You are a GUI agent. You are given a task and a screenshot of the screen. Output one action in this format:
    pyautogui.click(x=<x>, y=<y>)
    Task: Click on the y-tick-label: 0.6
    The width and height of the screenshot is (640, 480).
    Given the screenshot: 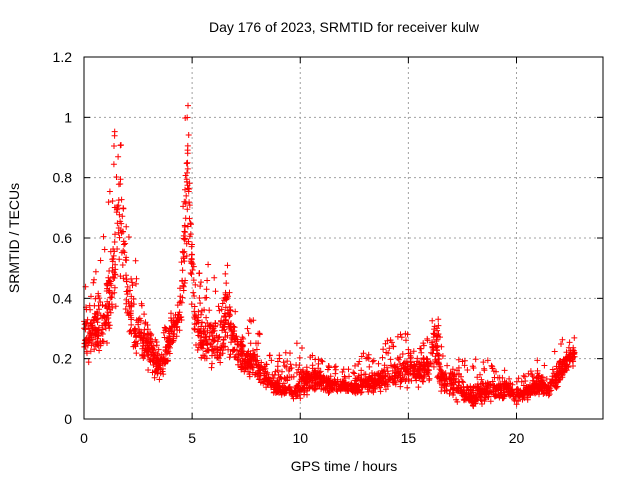 What is the action you would take?
    pyautogui.click(x=63, y=238)
    